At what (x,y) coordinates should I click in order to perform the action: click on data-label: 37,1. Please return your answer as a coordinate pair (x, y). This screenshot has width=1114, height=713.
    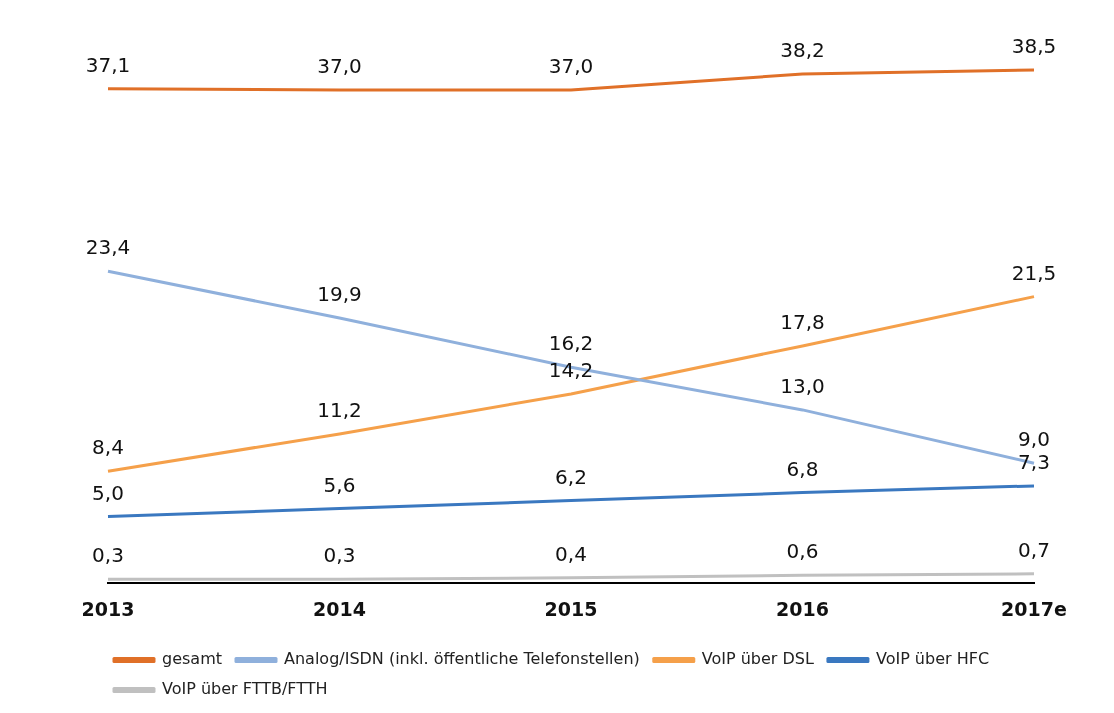
    Looking at the image, I should click on (108, 64).